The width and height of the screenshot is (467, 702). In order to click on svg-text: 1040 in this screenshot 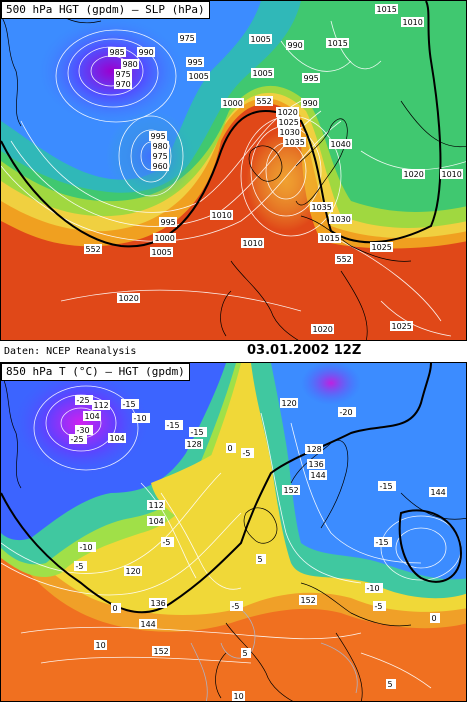, I will do `click(341, 144)`.